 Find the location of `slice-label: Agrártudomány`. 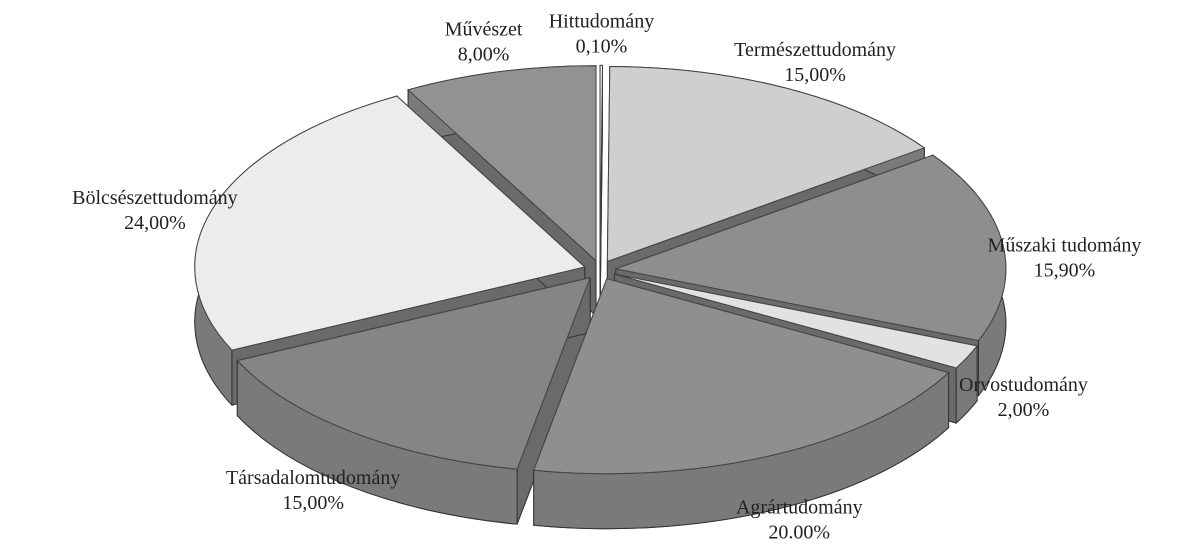

slice-label: Agrártudomány is located at coordinates (799, 507).